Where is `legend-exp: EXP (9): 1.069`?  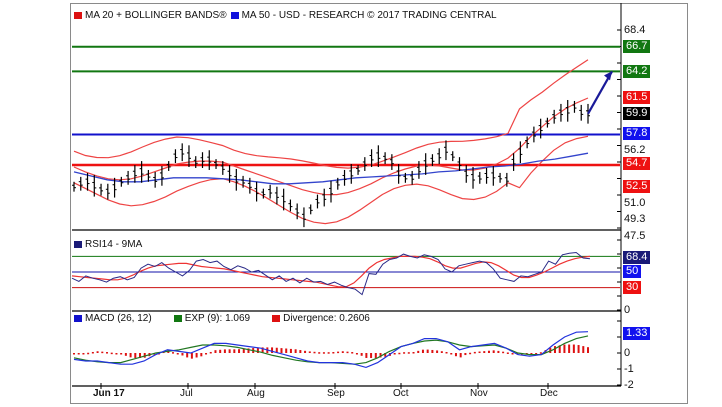
legend-exp: EXP (9): 1.069 is located at coordinates (211, 318).